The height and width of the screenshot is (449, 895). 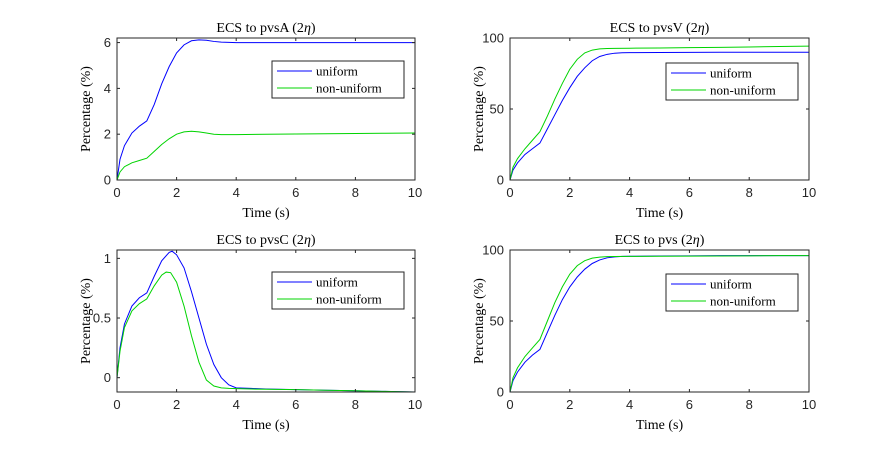 What do you see at coordinates (107, 88) in the screenshot?
I see `y-tick-label: 4` at bounding box center [107, 88].